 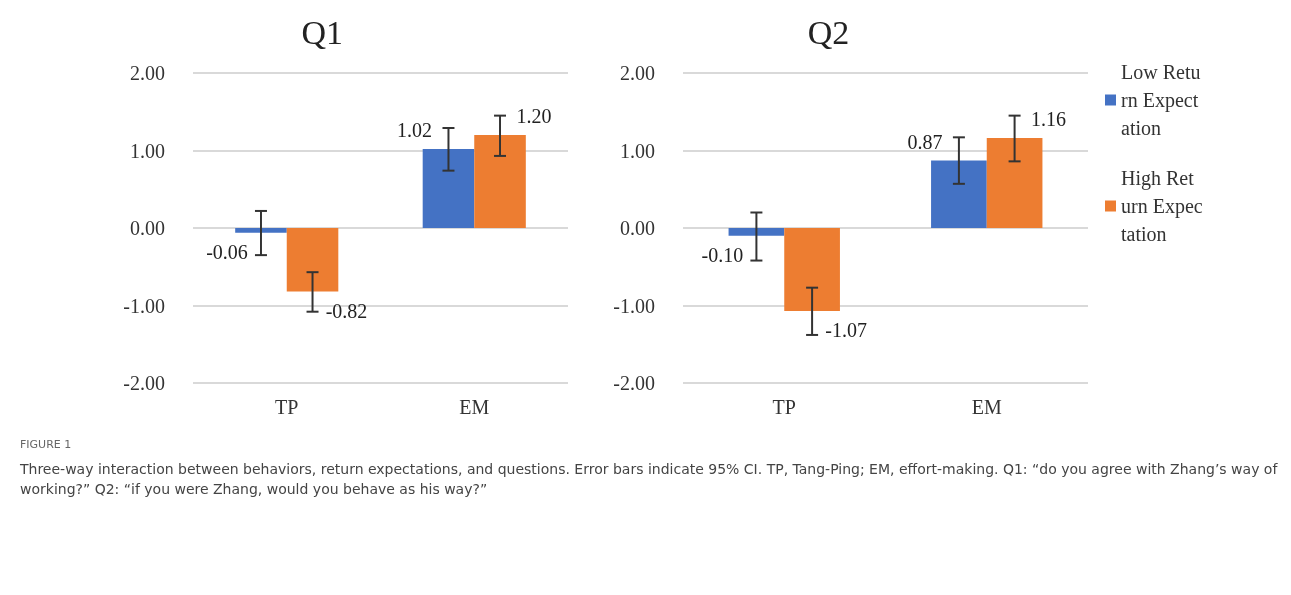 What do you see at coordinates (534, 116) in the screenshot?
I see `data-label: 1.20` at bounding box center [534, 116].